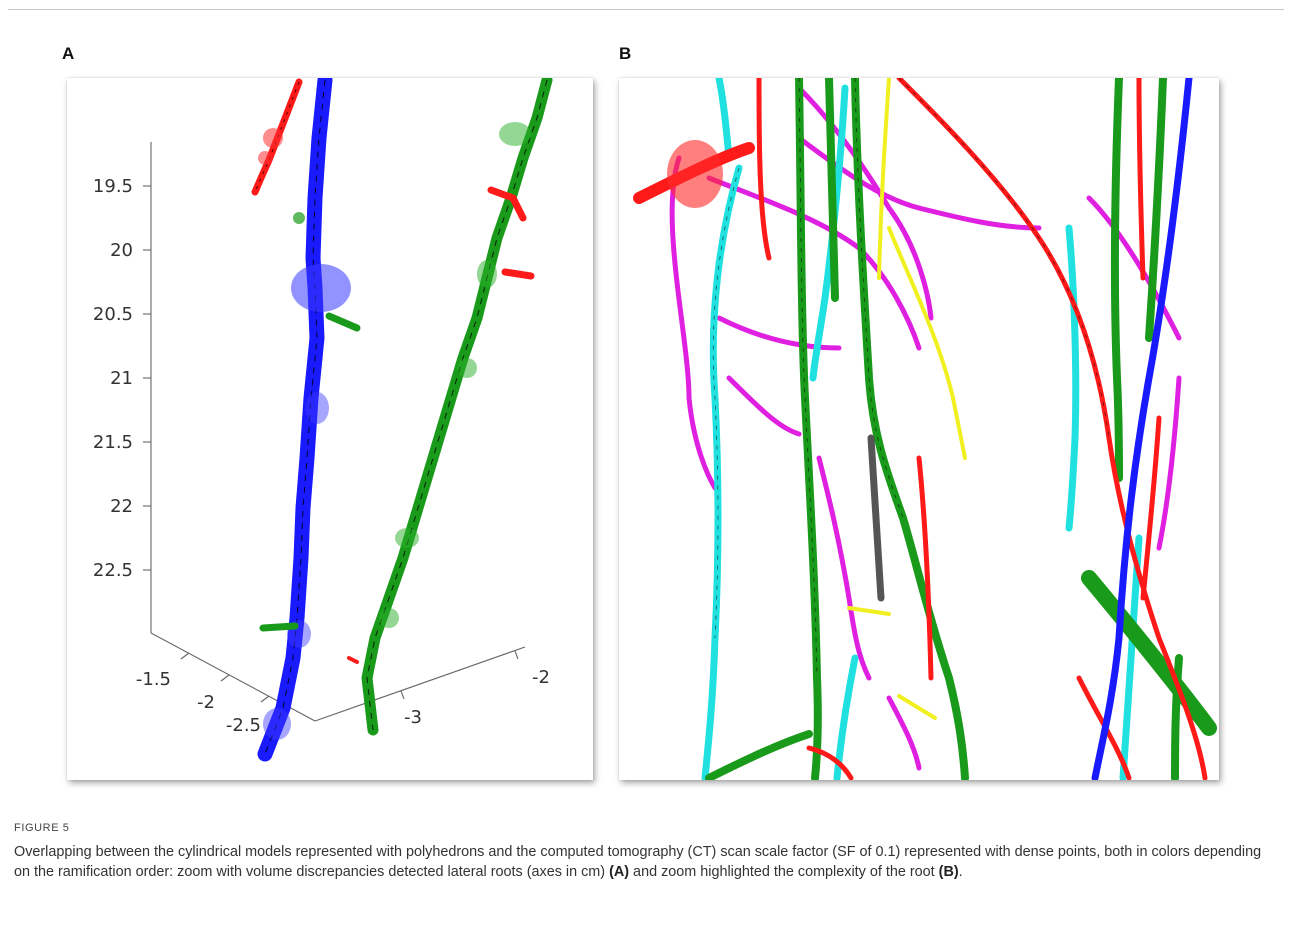  I want to click on x-tick-label: -1.5, so click(153, 679).